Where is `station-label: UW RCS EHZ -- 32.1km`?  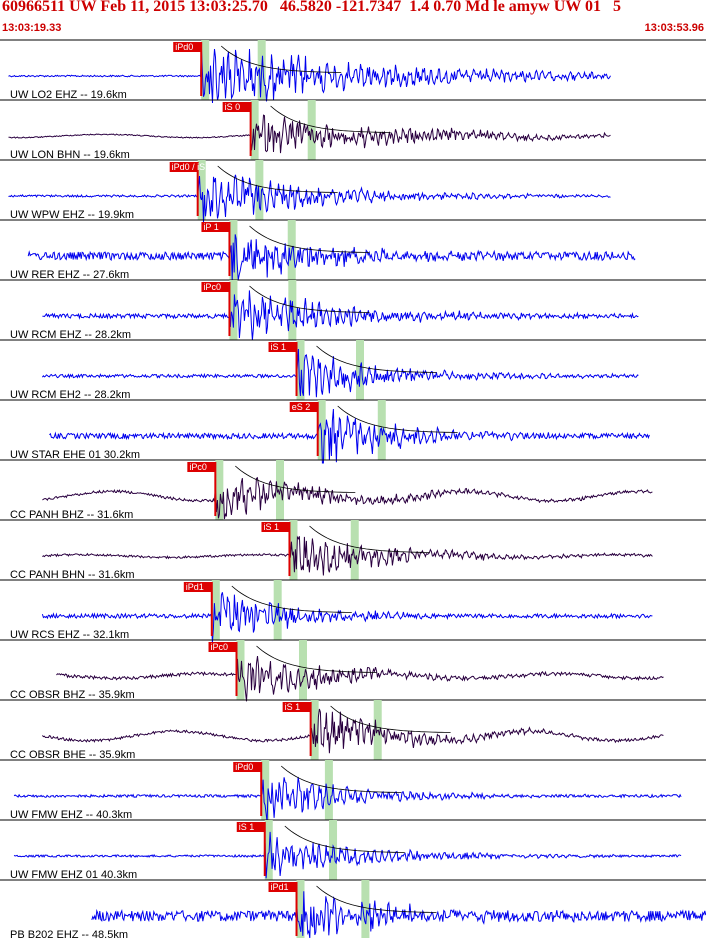
station-label: UW RCS EHZ -- 32.1km is located at coordinates (69, 635).